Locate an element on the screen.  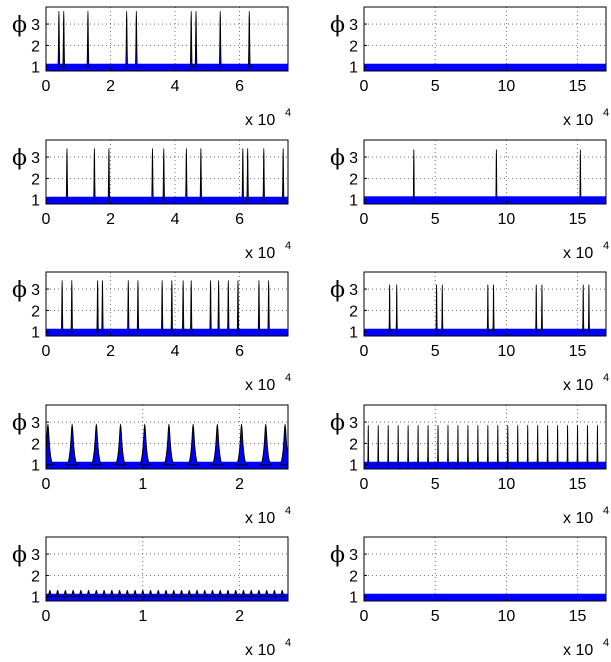
panel-row3-right: 0 5 10 15 1 2 3ϕ x 10 4 is located at coordinates (469, 332).